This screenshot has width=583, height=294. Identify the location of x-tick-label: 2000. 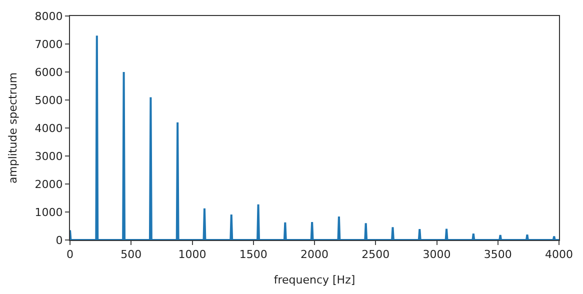
(314, 255).